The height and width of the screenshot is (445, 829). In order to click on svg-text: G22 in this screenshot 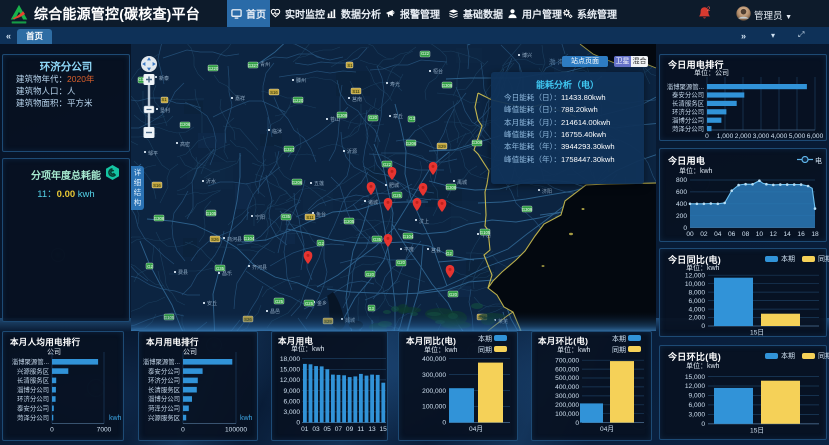, I will do `click(387, 164)`.